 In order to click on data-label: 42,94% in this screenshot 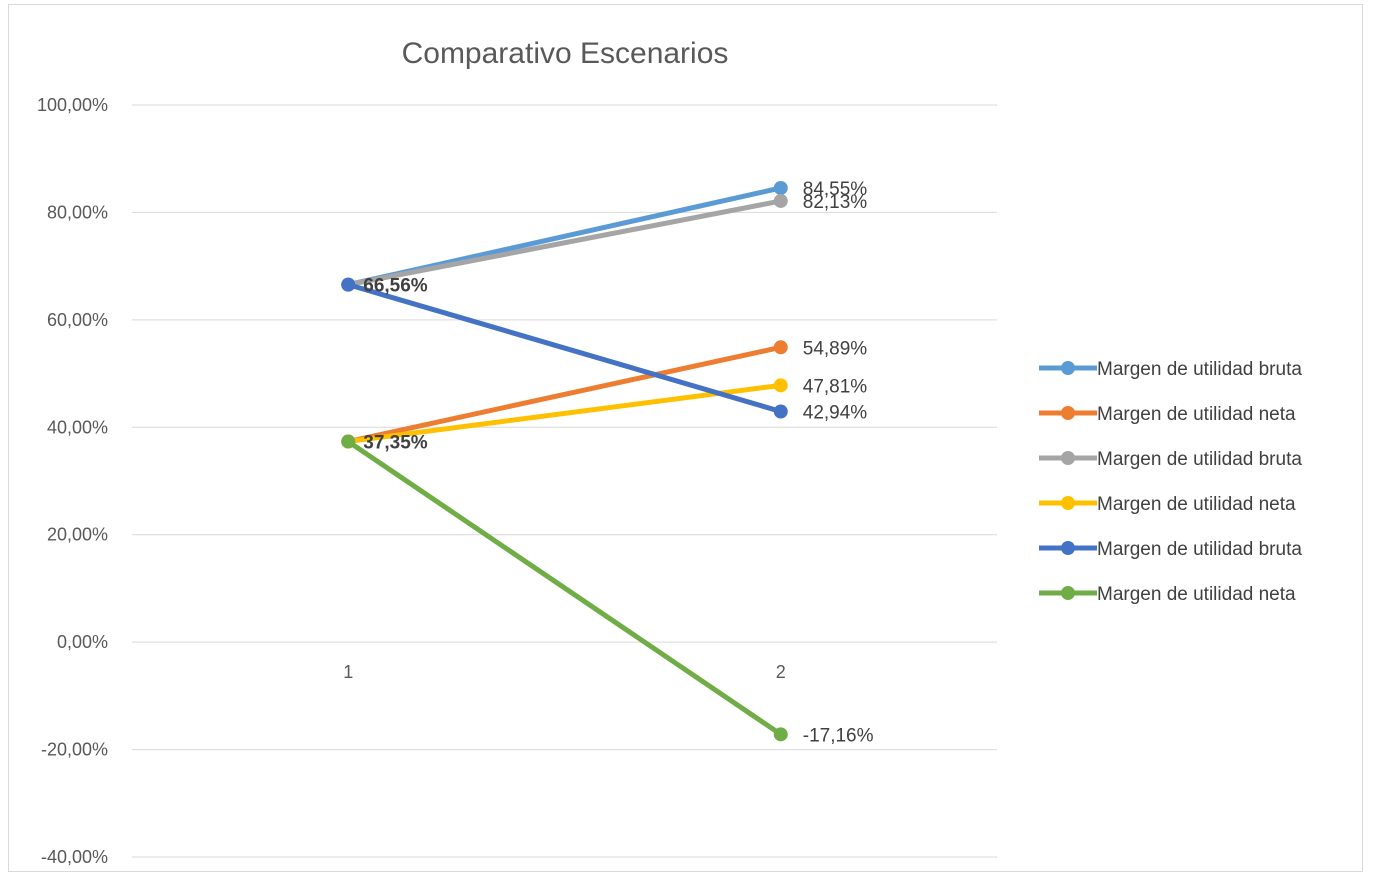, I will do `click(835, 412)`.